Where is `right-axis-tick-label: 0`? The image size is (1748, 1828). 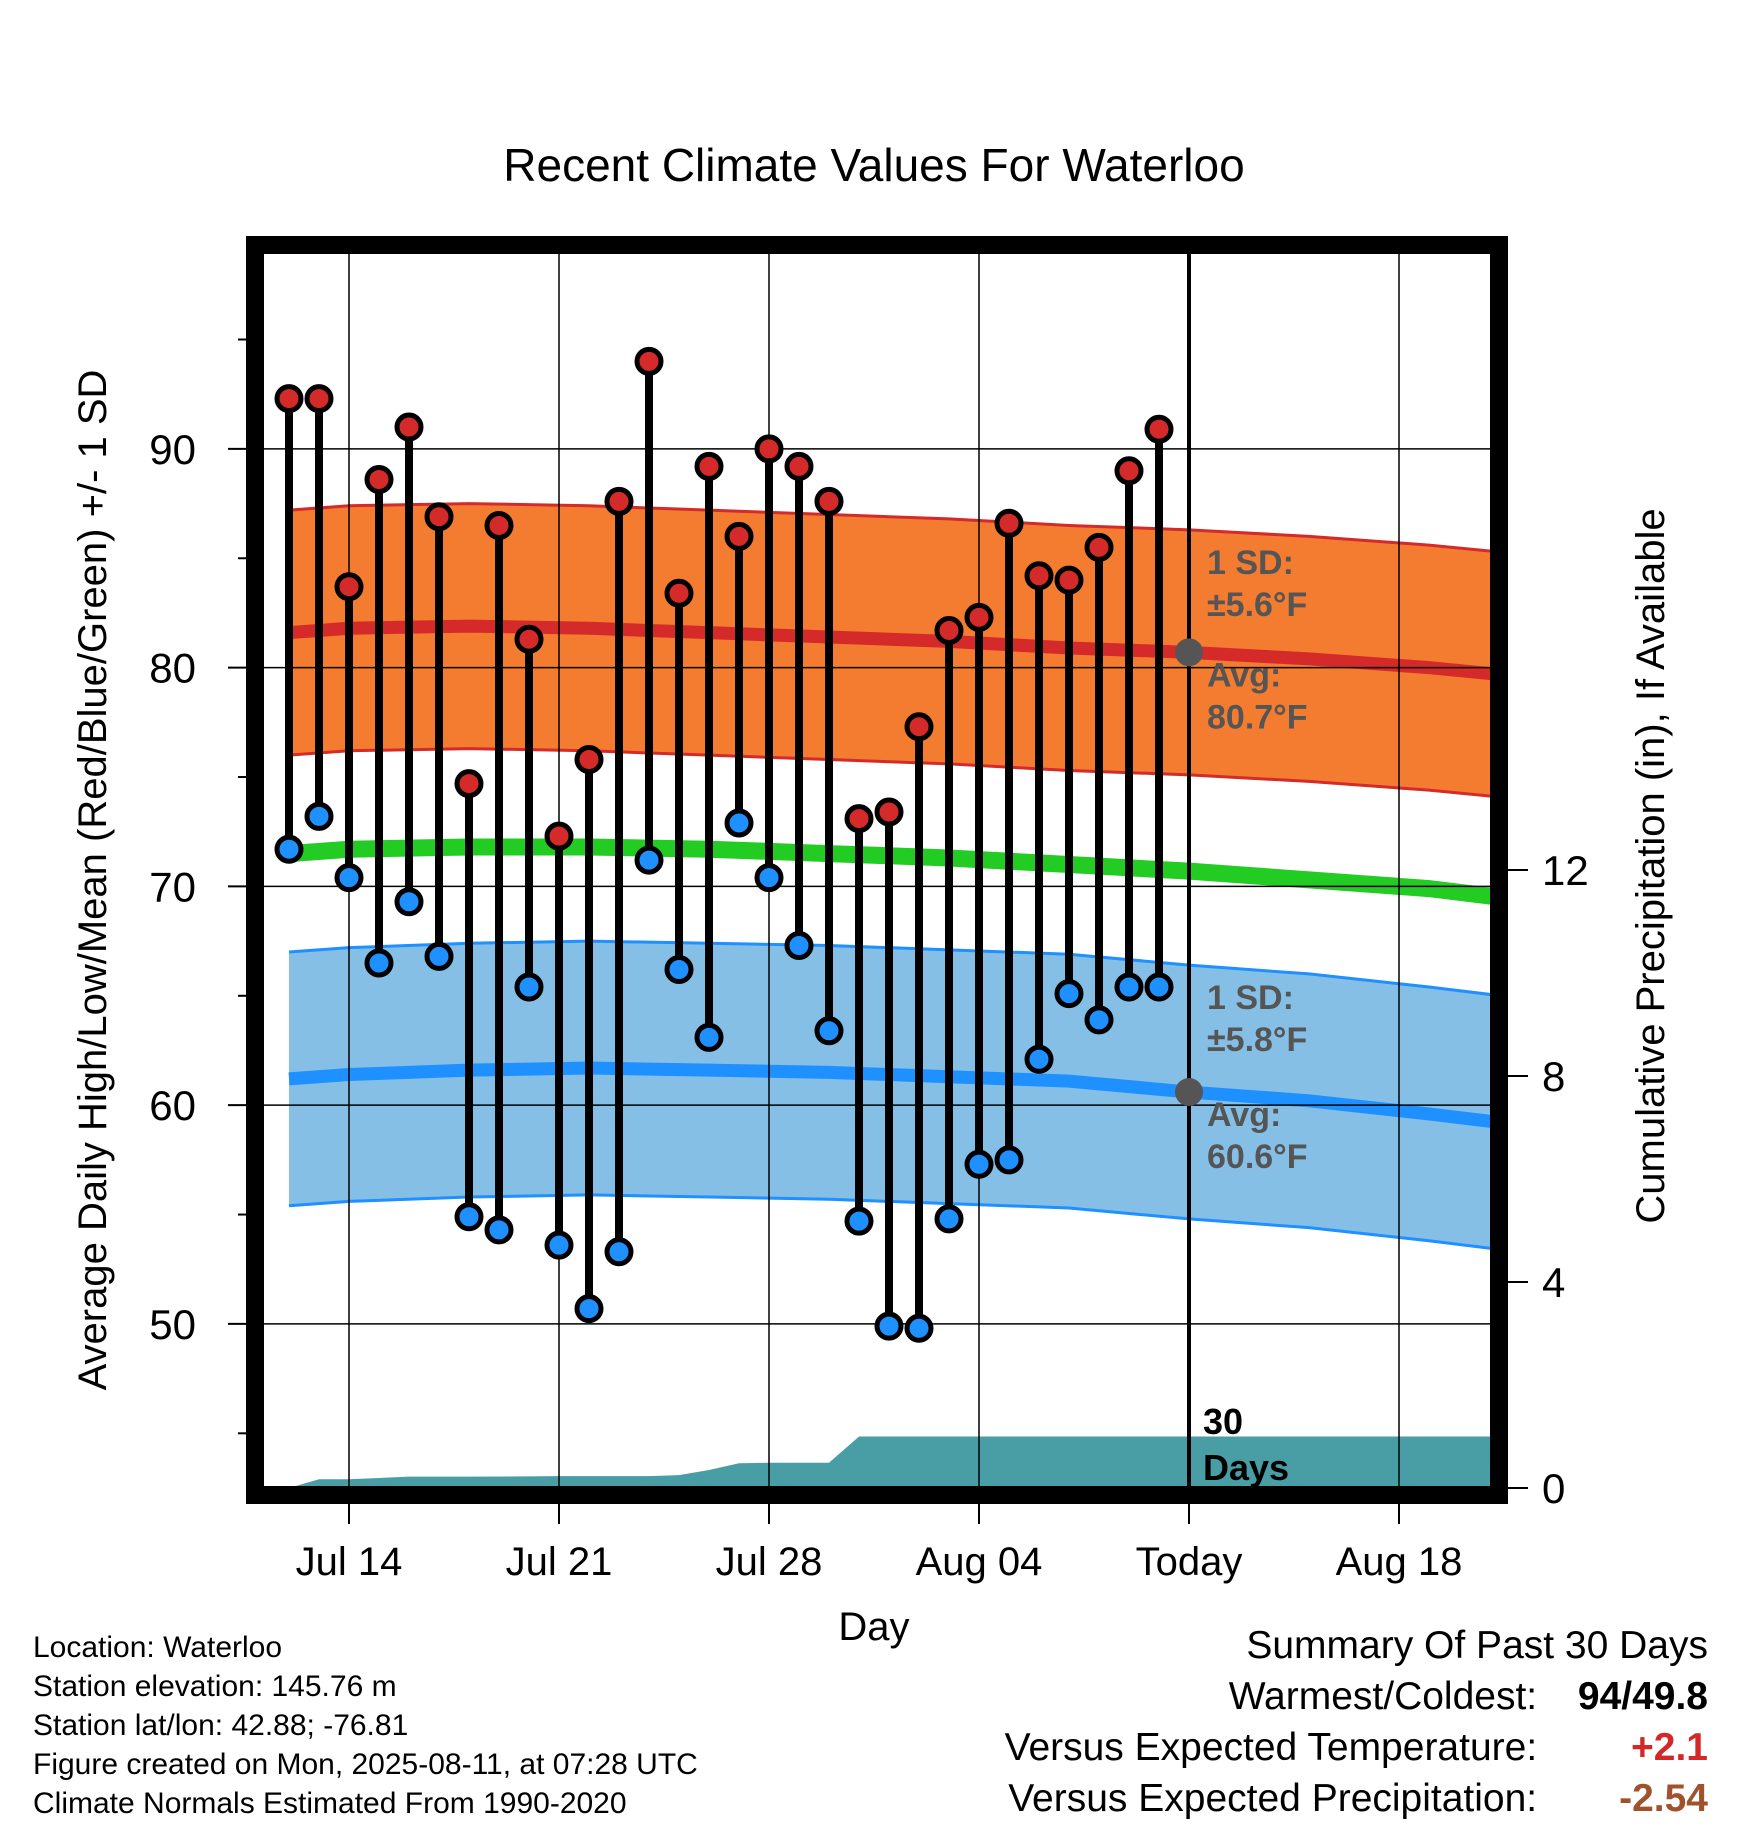 right-axis-tick-label: 0 is located at coordinates (1553, 1488).